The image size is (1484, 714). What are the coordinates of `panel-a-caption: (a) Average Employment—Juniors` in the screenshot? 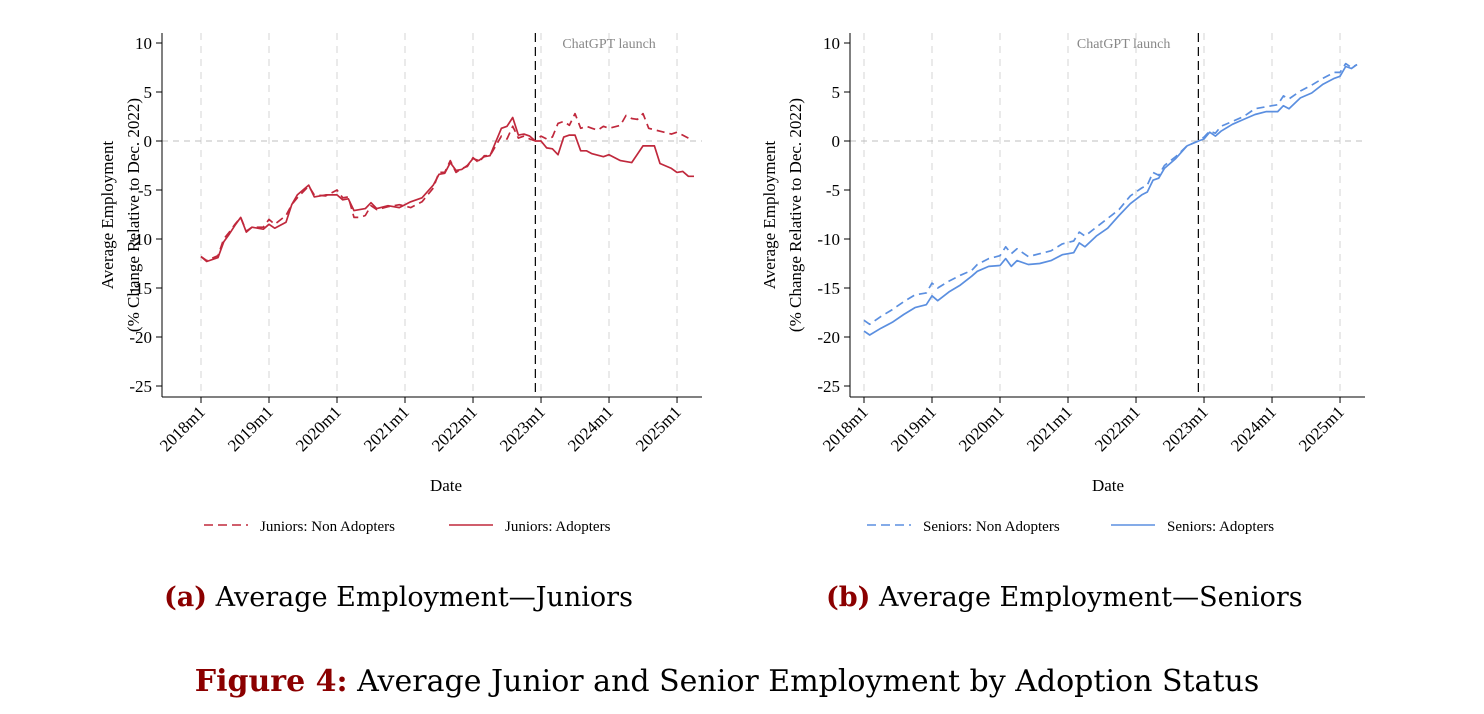 It's located at (398, 597).